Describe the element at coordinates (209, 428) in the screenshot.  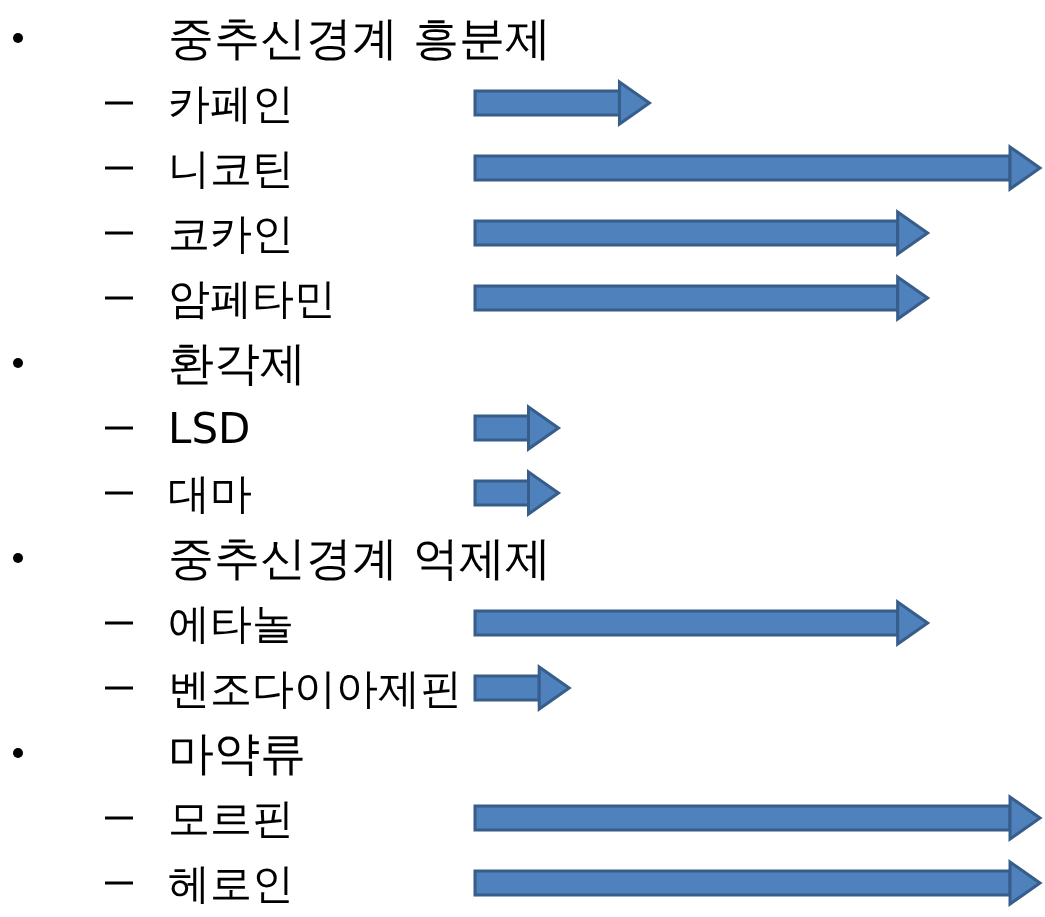
I see `y-tick-label: LSD` at that location.